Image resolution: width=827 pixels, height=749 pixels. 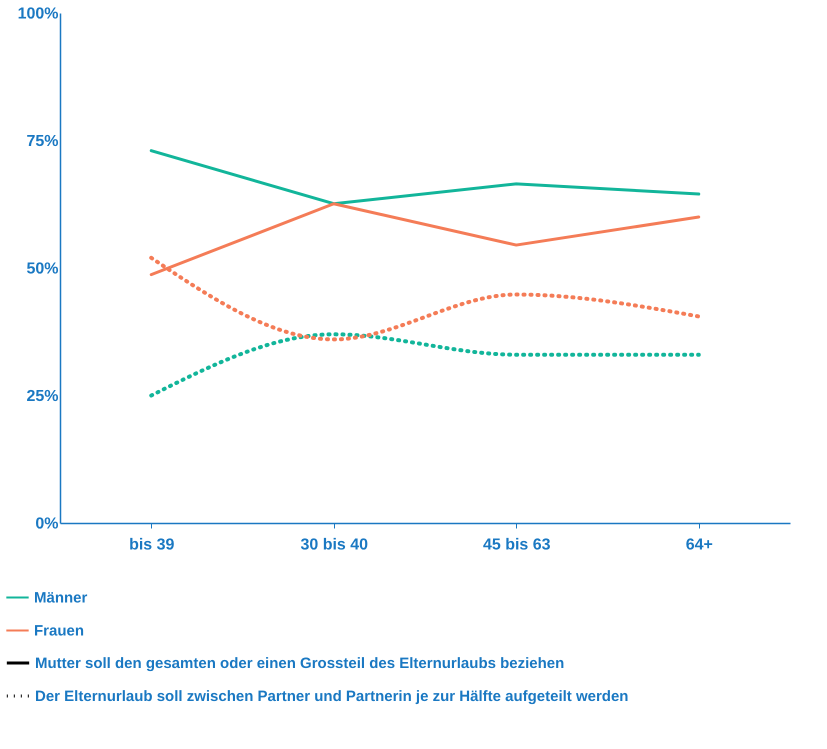 I want to click on x-tick-label: 45 bis 63, so click(x=516, y=545).